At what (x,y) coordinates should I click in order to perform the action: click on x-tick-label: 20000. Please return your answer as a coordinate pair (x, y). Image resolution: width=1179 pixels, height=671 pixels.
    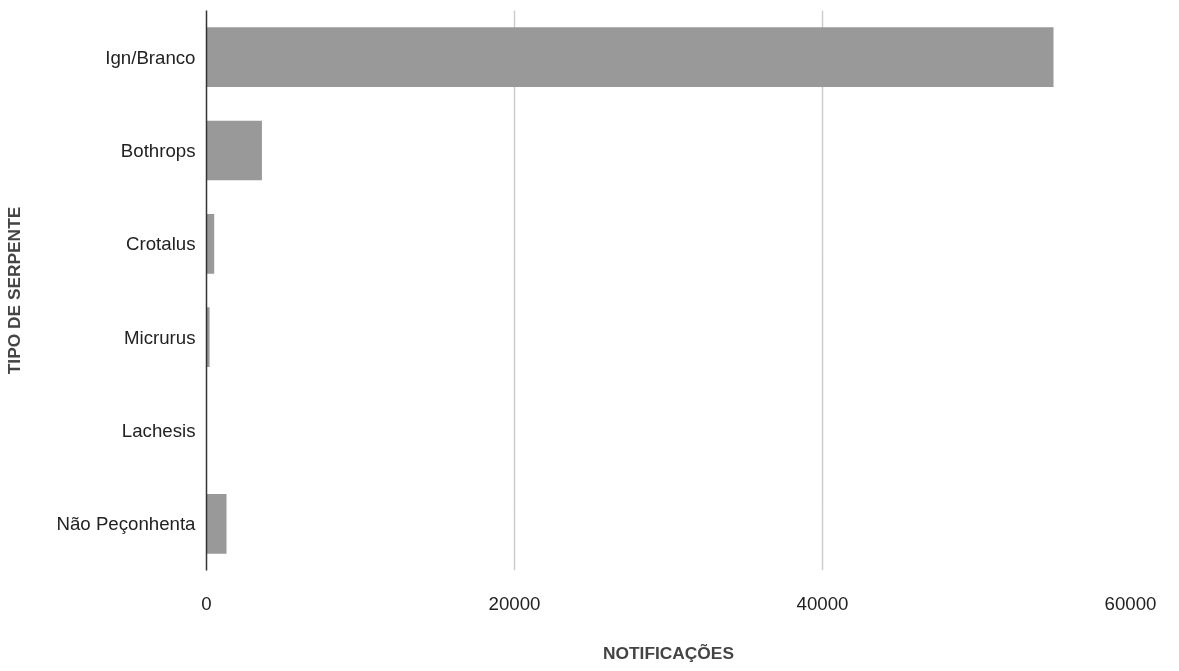
    Looking at the image, I should click on (514, 603).